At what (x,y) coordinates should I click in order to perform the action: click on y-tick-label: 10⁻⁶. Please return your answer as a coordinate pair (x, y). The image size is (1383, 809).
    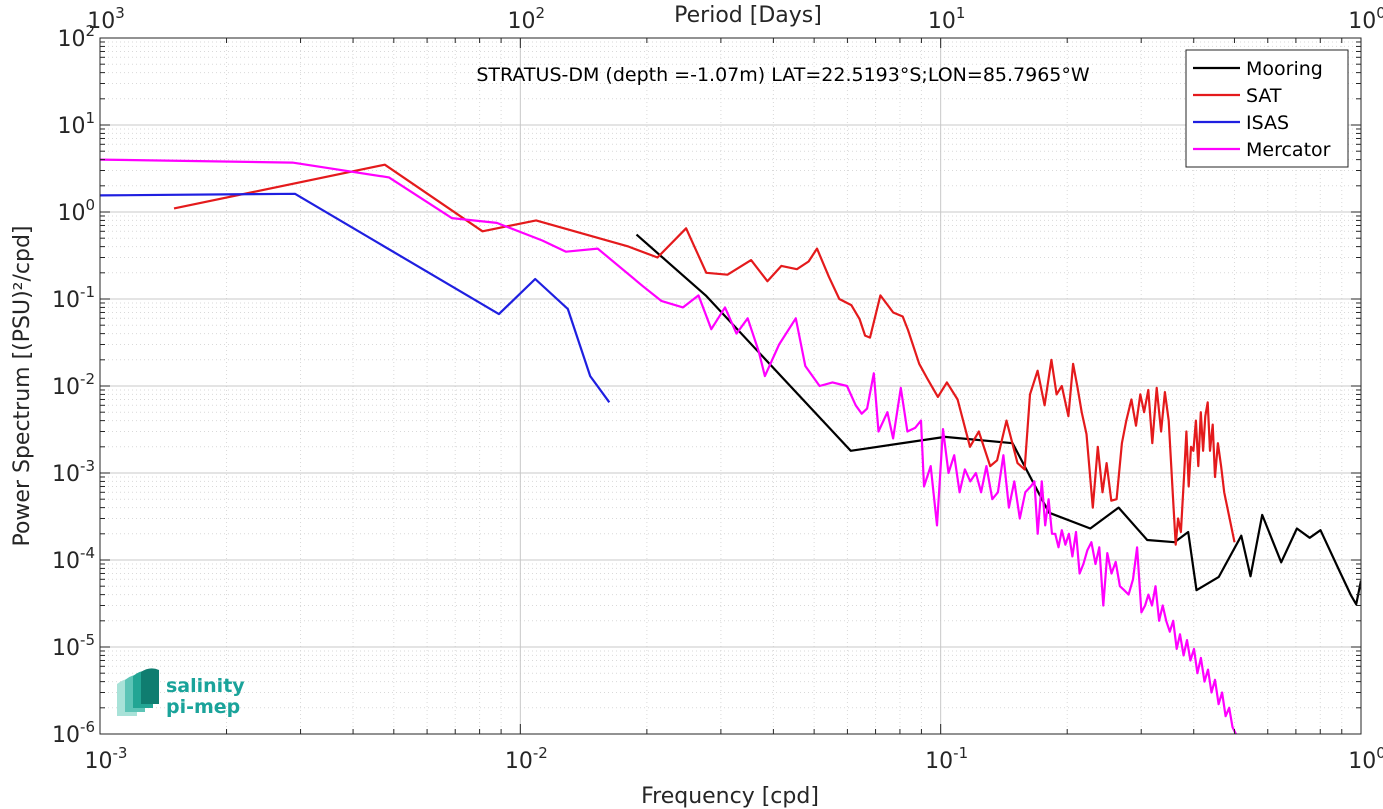
    Looking at the image, I should click on (73, 733).